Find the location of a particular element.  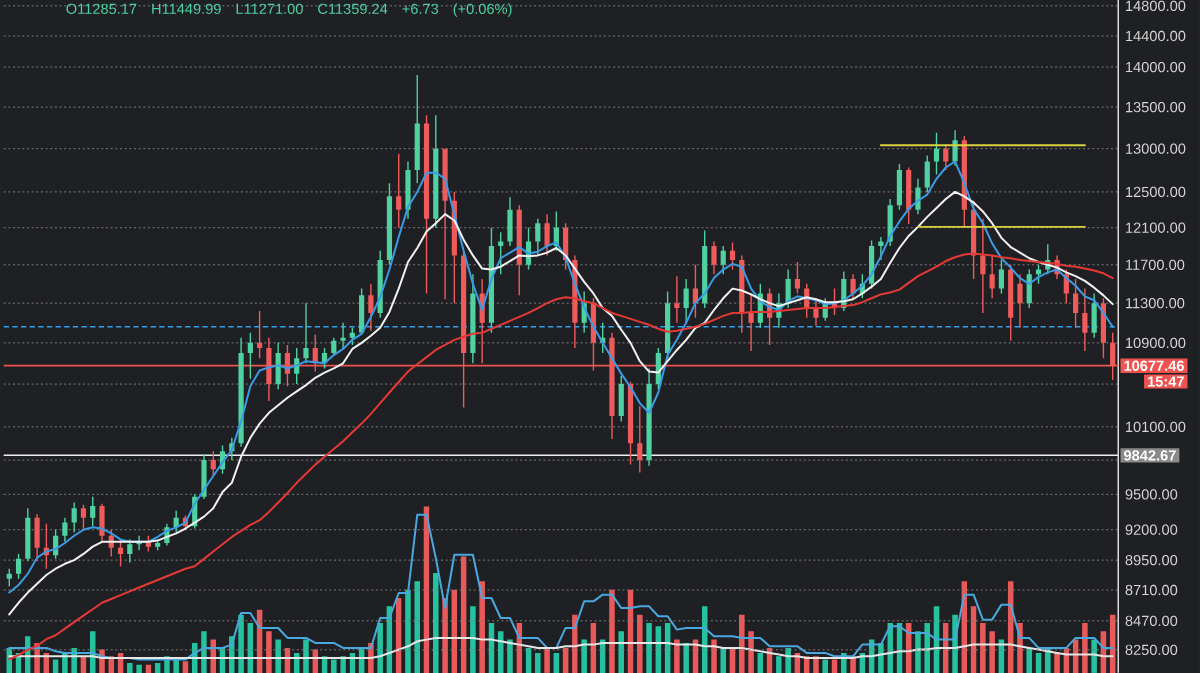

ref-line-label: 9842.67 is located at coordinates (1150, 455).